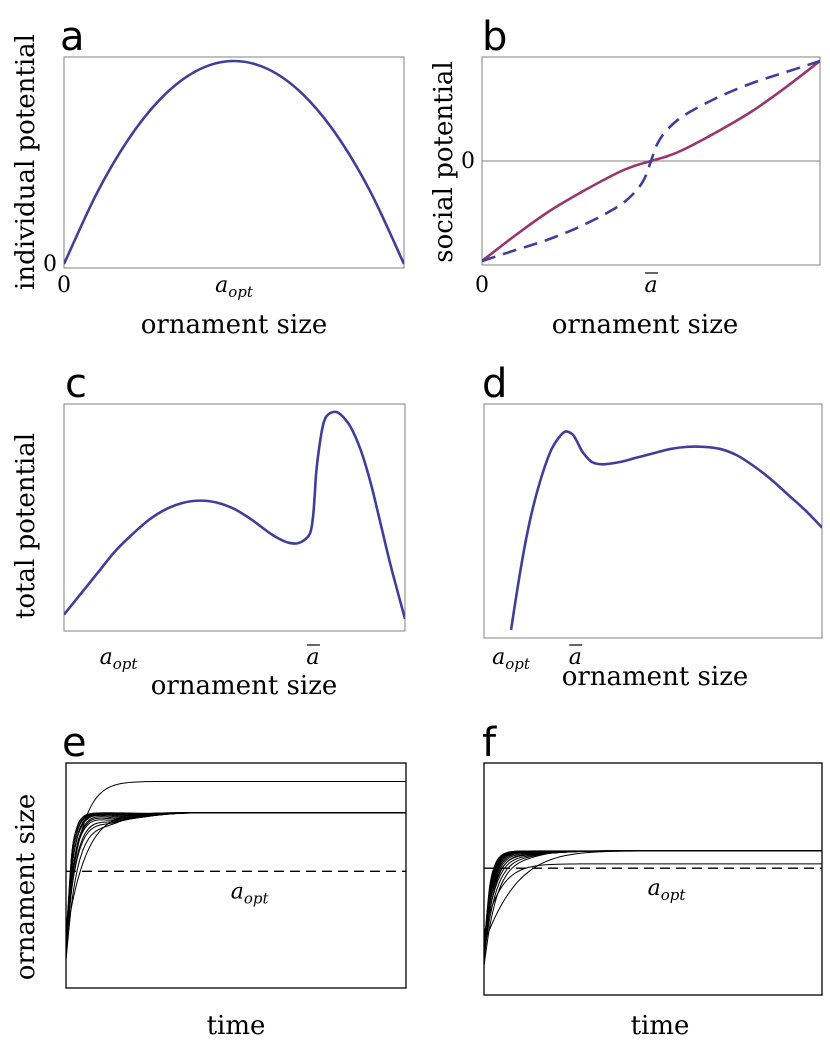 This screenshot has width=830, height=1049. What do you see at coordinates (76, 384) in the screenshot?
I see `panel-letter-c: c` at bounding box center [76, 384].